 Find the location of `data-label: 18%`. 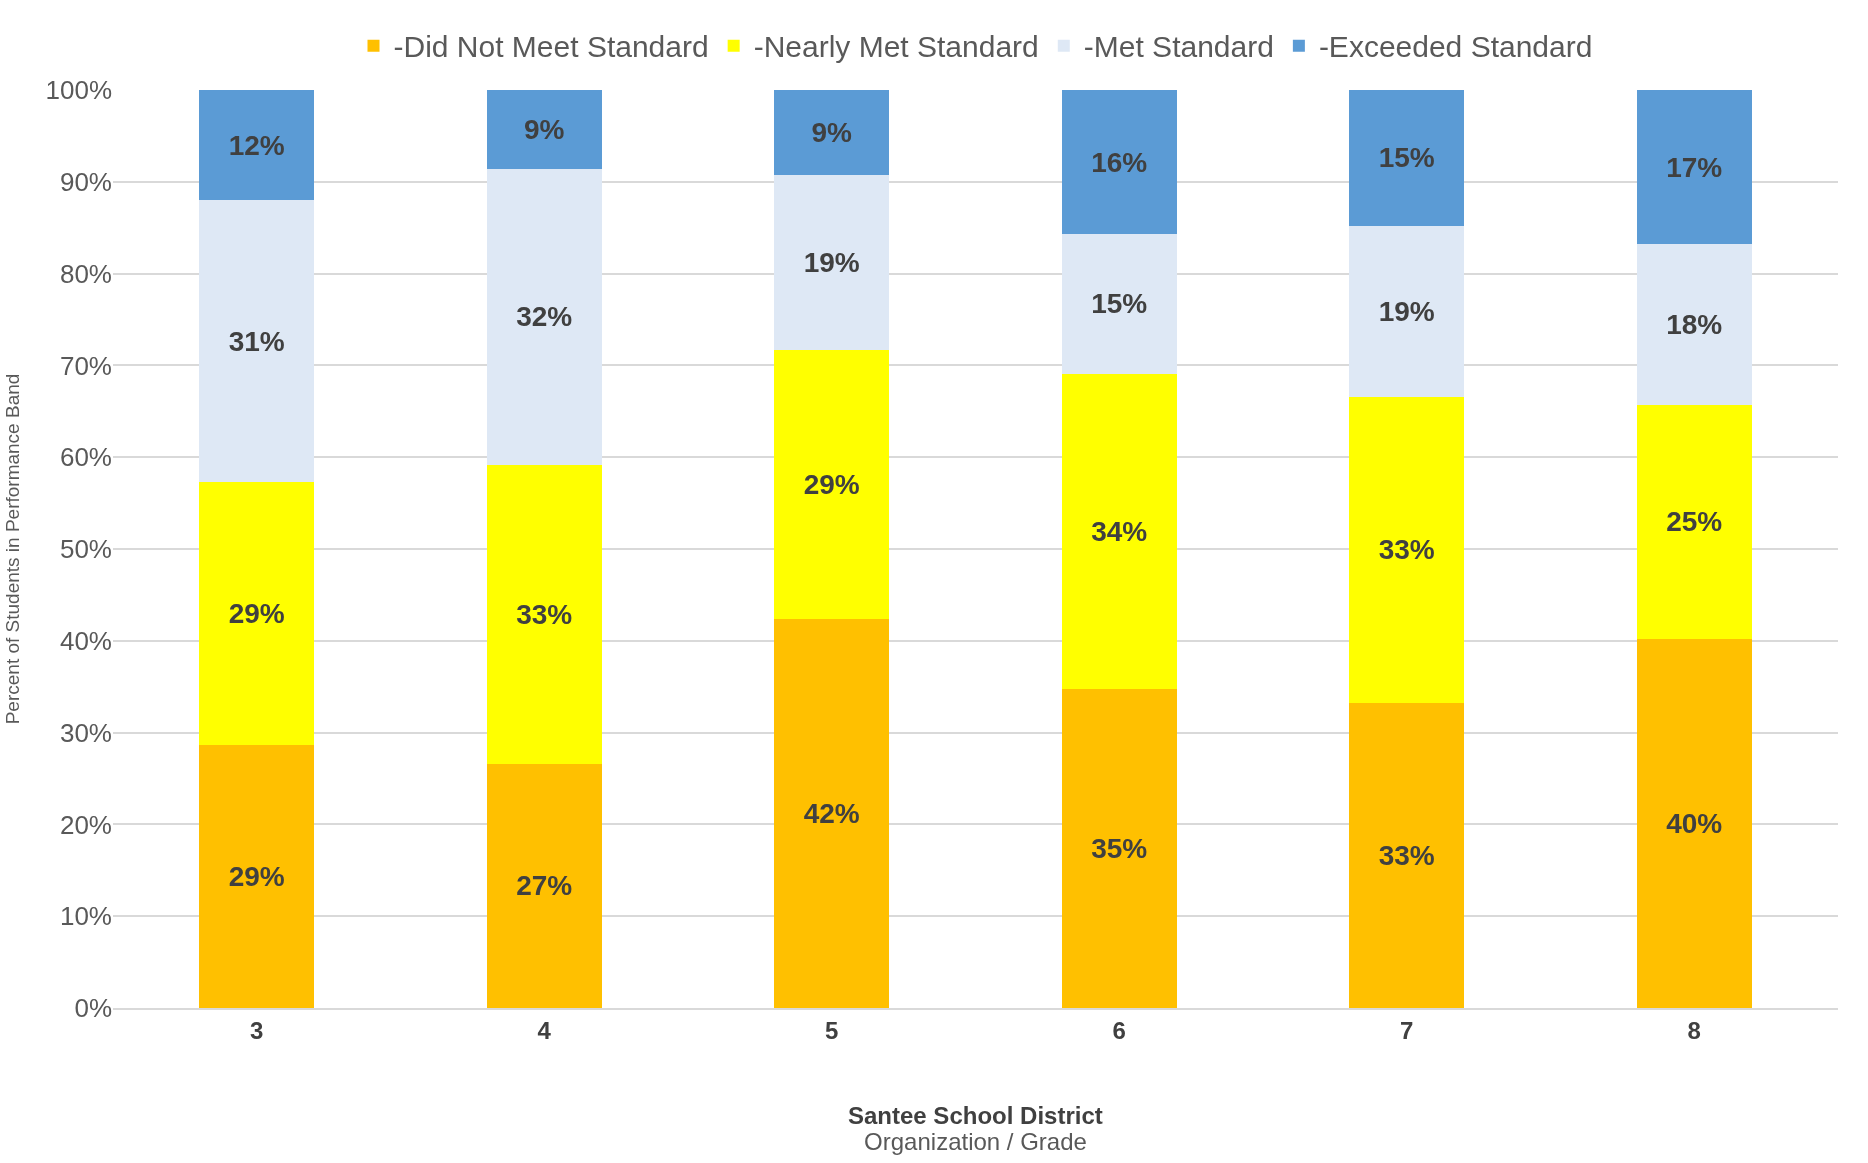

data-label: 18% is located at coordinates (1694, 325).